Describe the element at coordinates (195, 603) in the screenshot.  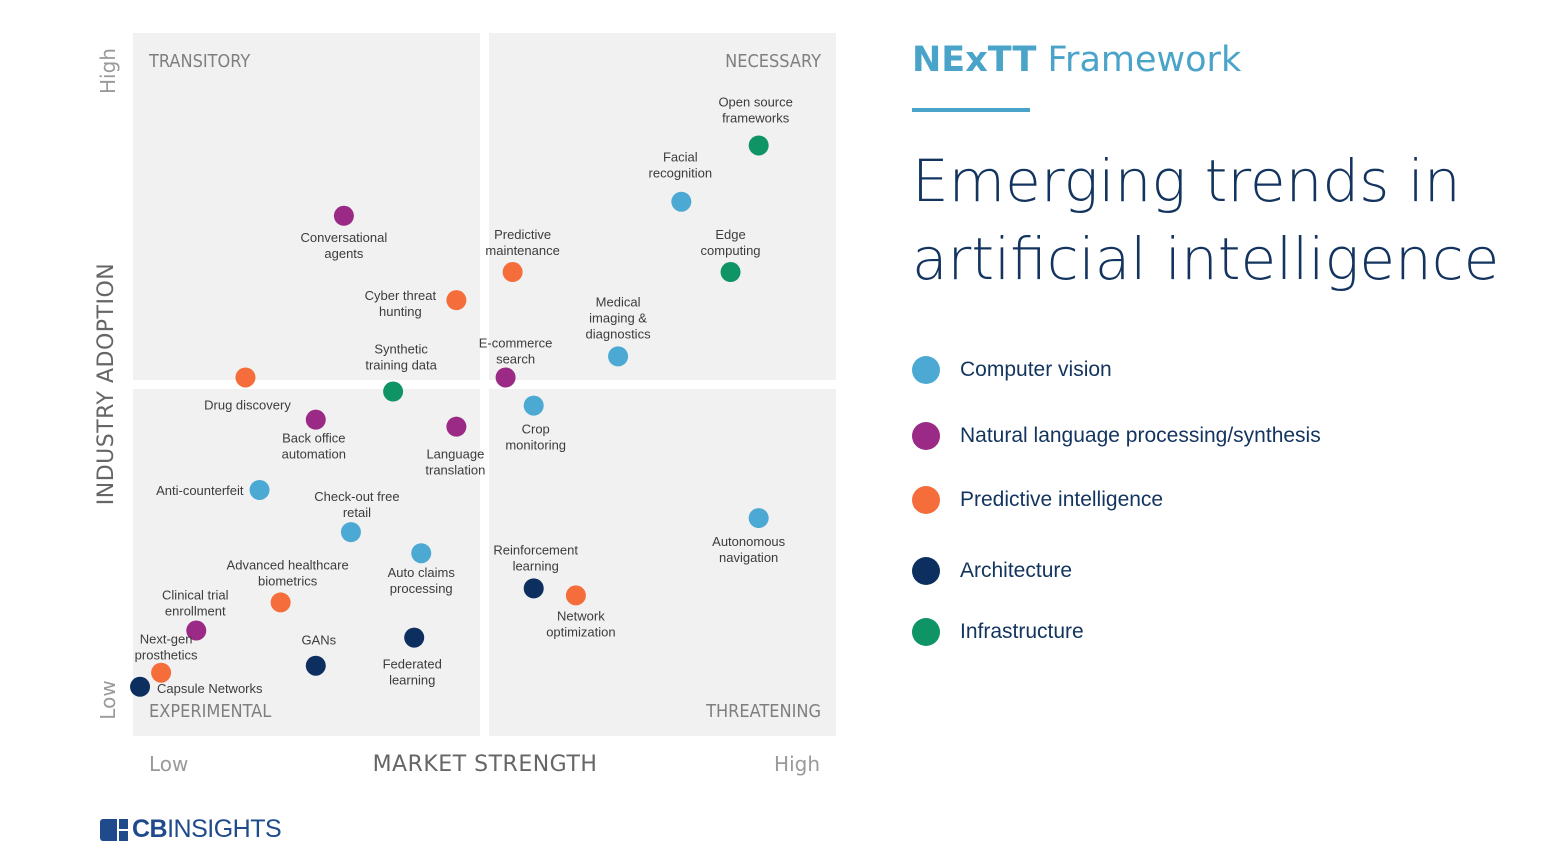
I see `point-label-clinical-trial-enrollment: Clinical trial enrollment` at that location.